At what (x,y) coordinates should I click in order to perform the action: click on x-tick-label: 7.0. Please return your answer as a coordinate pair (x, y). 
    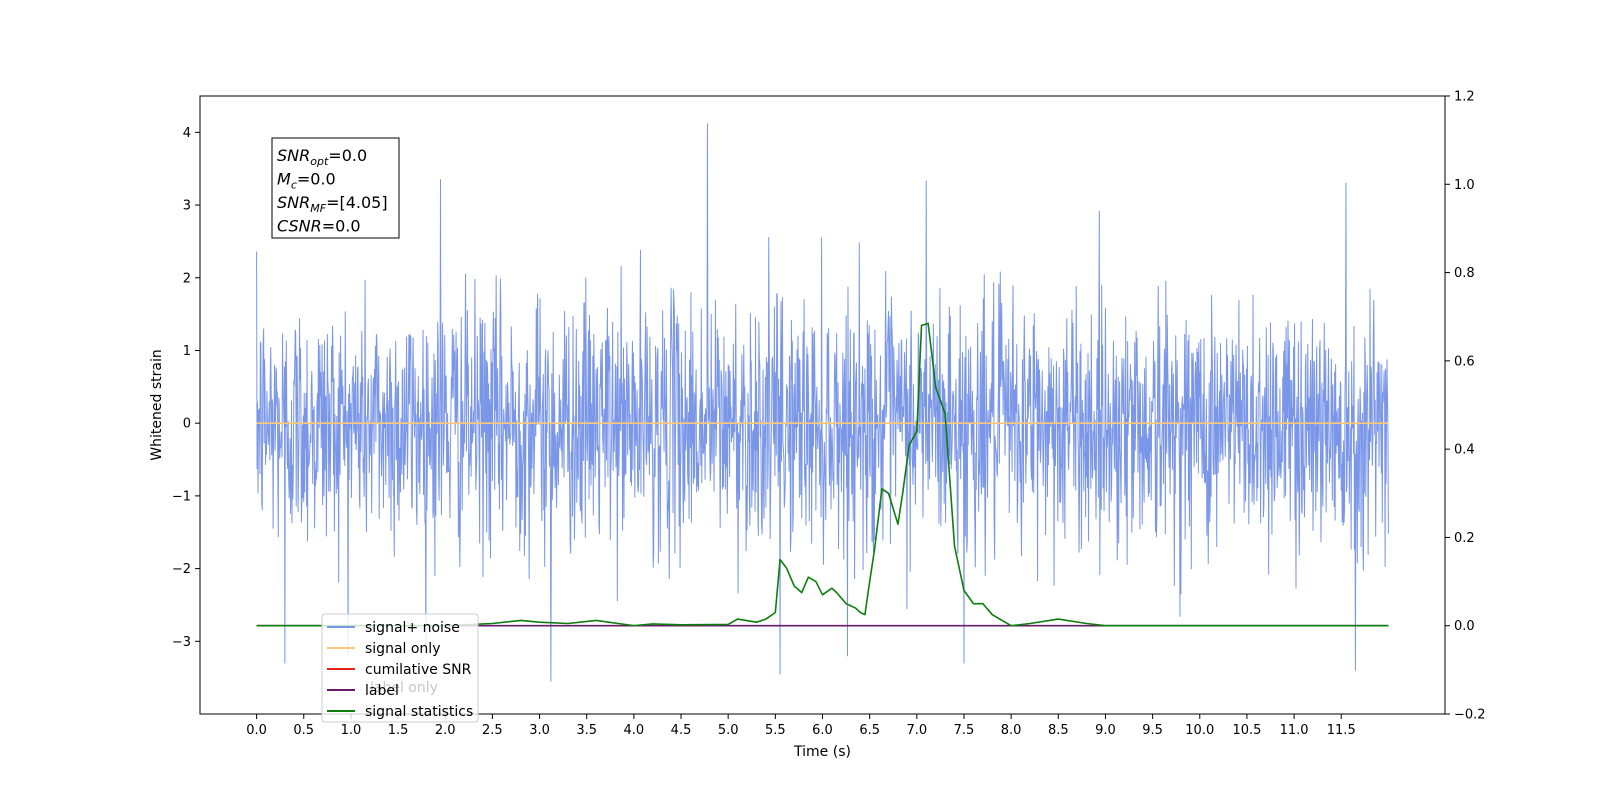
    Looking at the image, I should click on (916, 730).